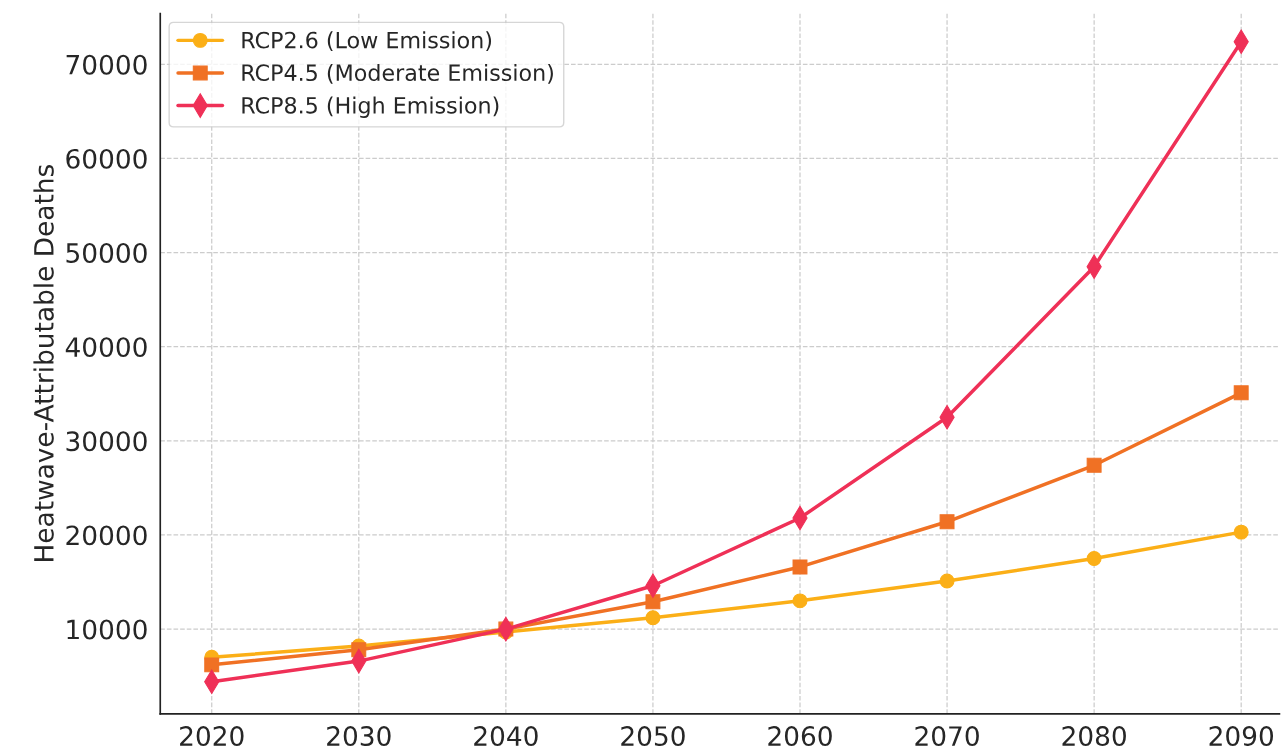  I want to click on y-tick-label: 20000, so click(106, 535).